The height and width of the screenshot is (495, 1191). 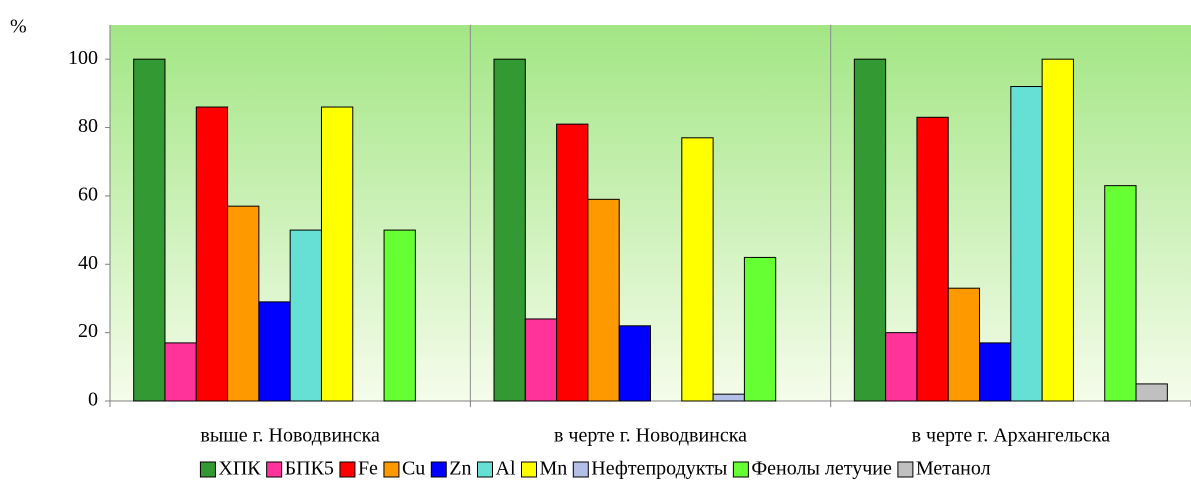 I want to click on y-tick-label: 0, so click(x=93, y=400).